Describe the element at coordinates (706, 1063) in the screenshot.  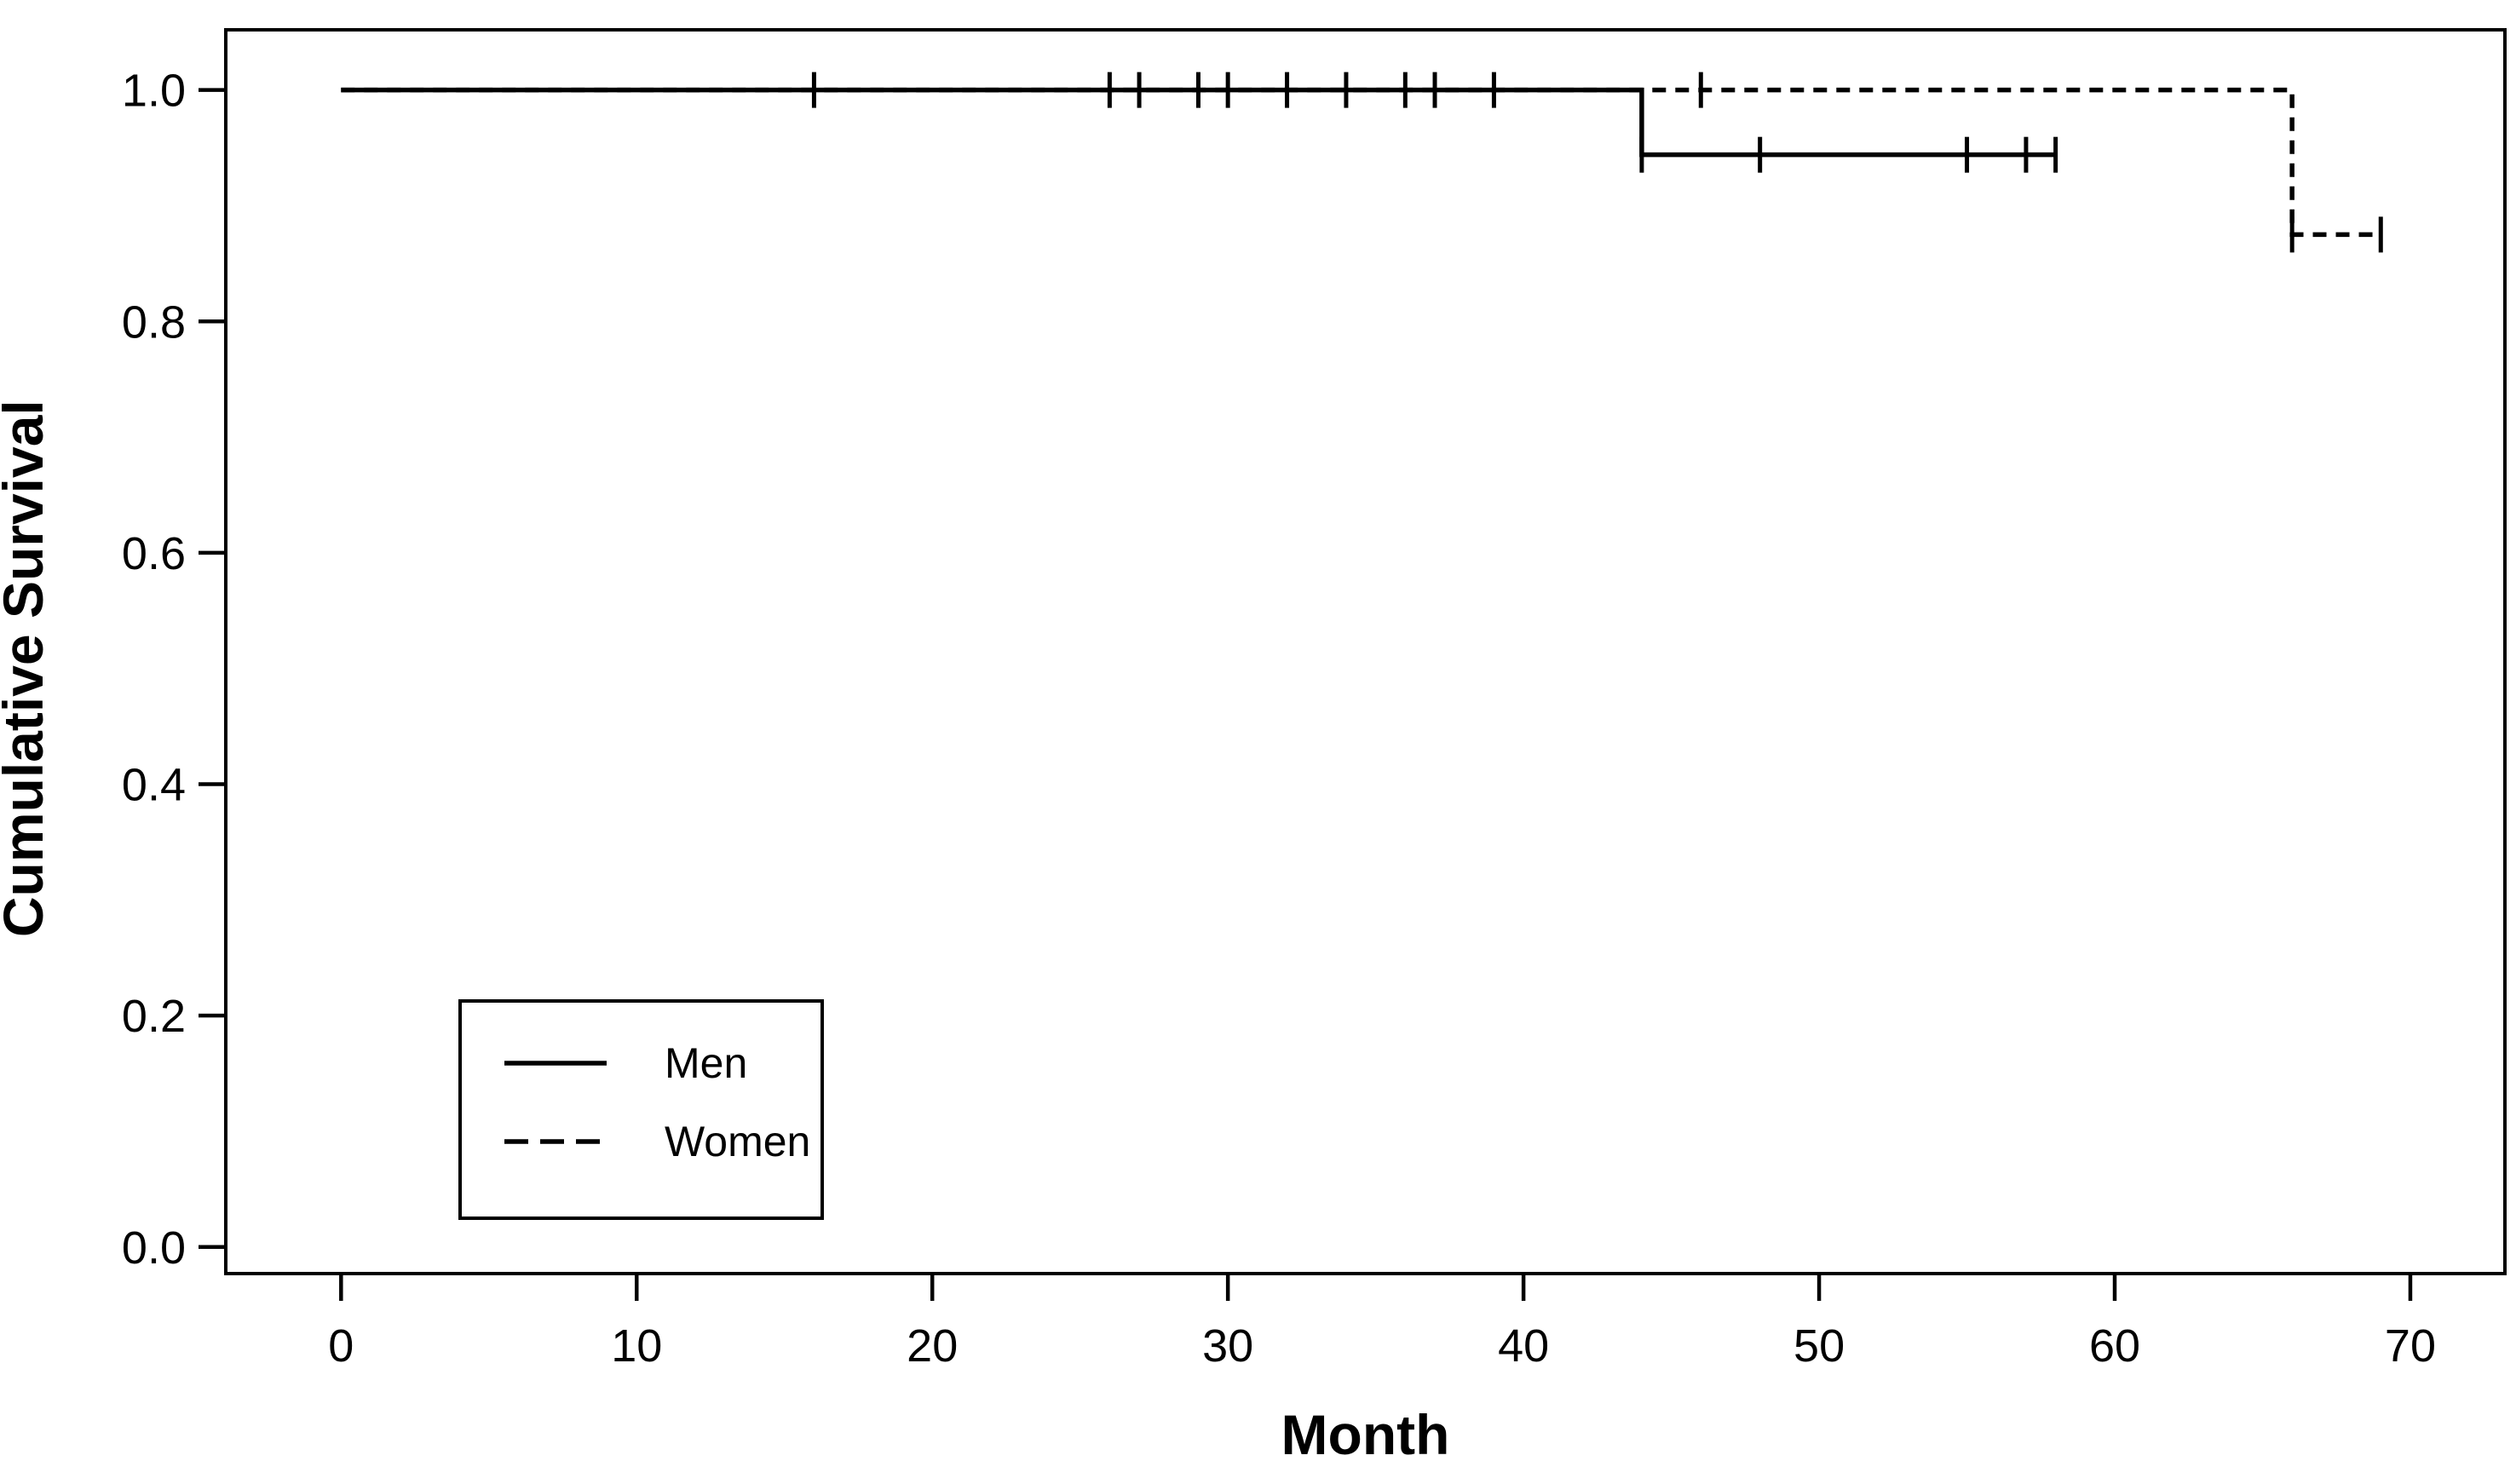
I see `legend-label-men: Men` at that location.